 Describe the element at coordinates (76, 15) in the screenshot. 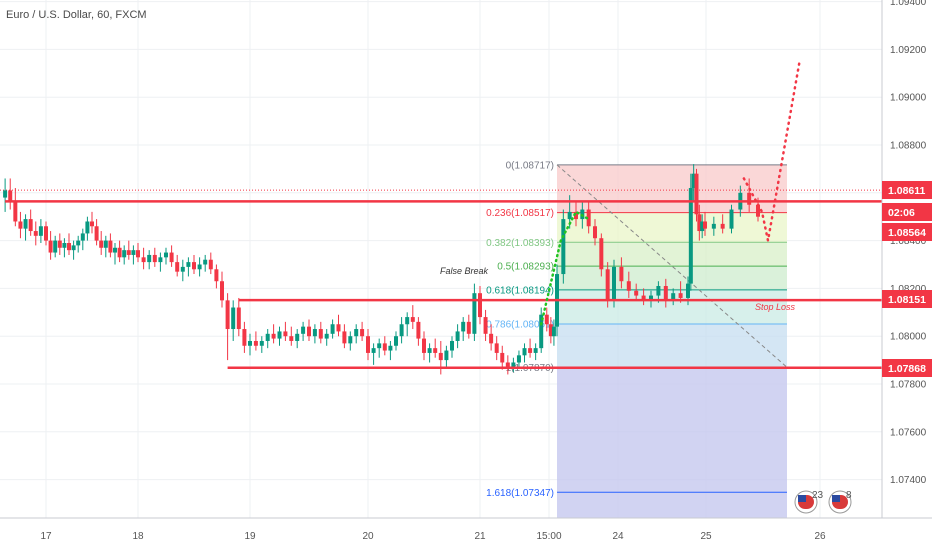

I see `symbol-title: Euro / U.S. Dollar, 60, FXCM` at that location.